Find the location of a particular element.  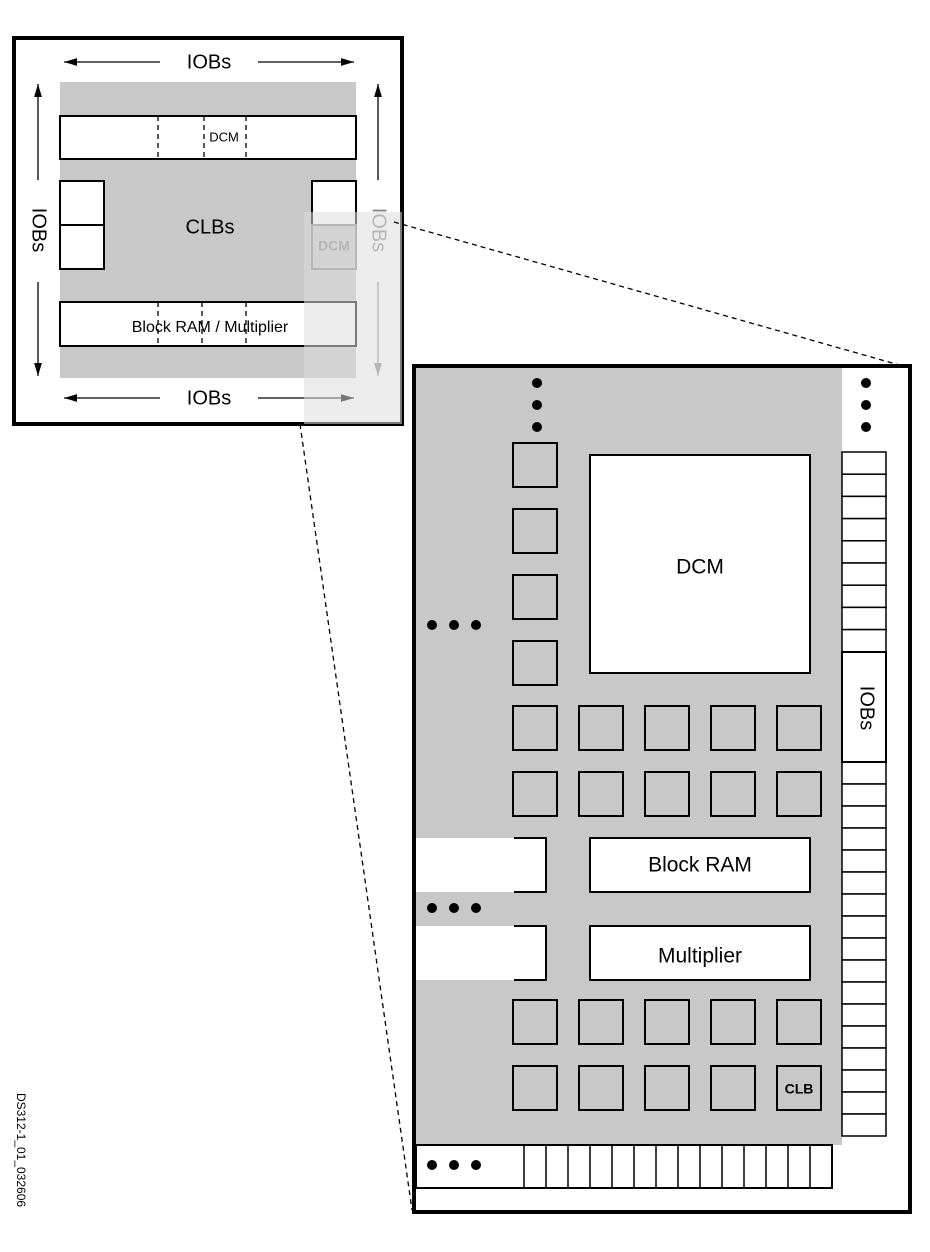

clb-label: CLB is located at coordinates (799, 1089).